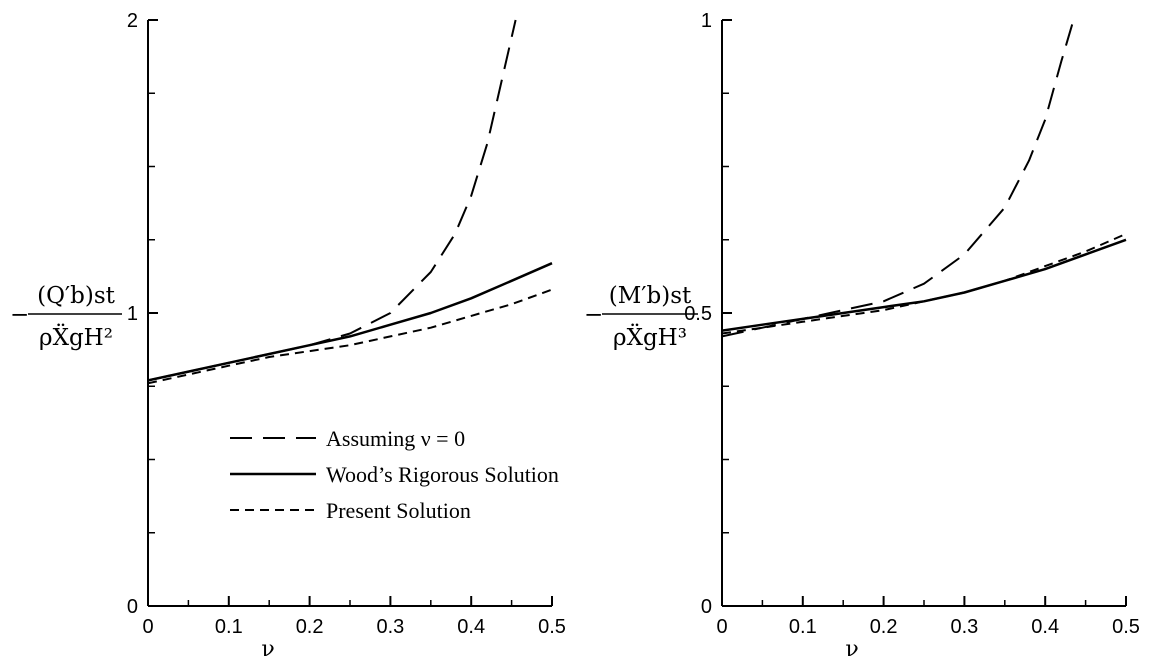 Image resolution: width=1152 pixels, height=658 pixels. What do you see at coordinates (650, 337) in the screenshot?
I see `right-chart-y-label-denominator: ρẌgH³` at bounding box center [650, 337].